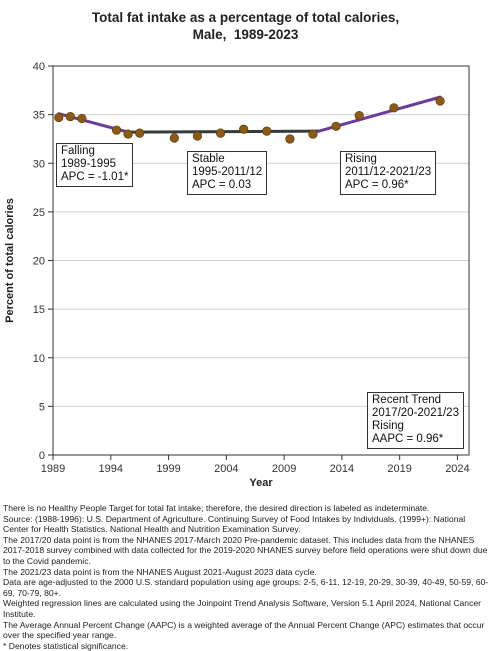 The height and width of the screenshot is (651, 491). What do you see at coordinates (88, 164) in the screenshot?
I see `annotation-line: 1989-1995` at bounding box center [88, 164].